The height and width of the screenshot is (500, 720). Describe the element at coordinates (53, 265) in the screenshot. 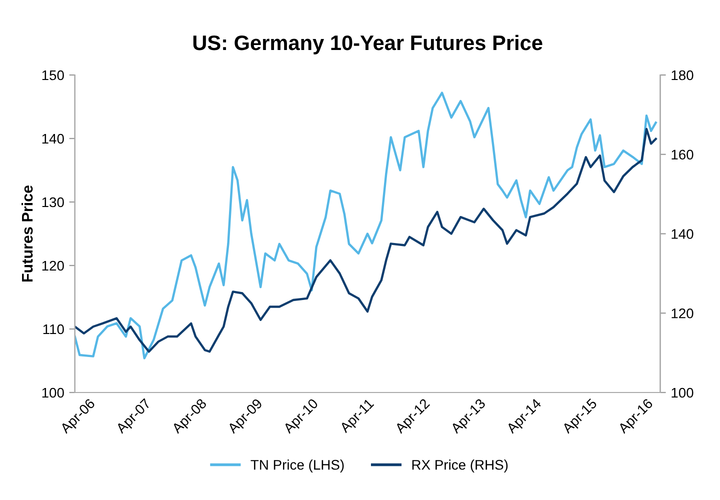

I see `y-tick-label: 120` at that location.